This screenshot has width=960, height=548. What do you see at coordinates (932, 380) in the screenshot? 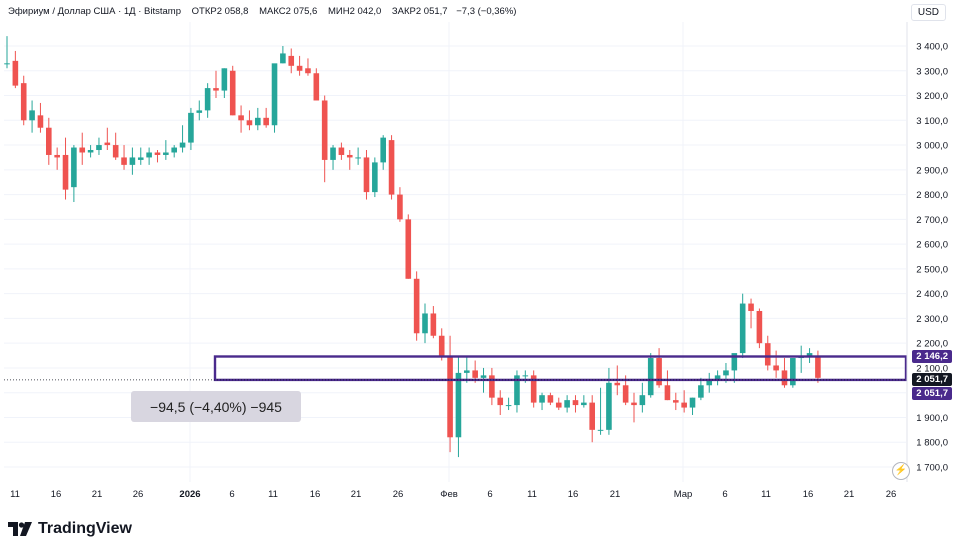
I see `price-tag-last: 2 051,7` at bounding box center [932, 380].